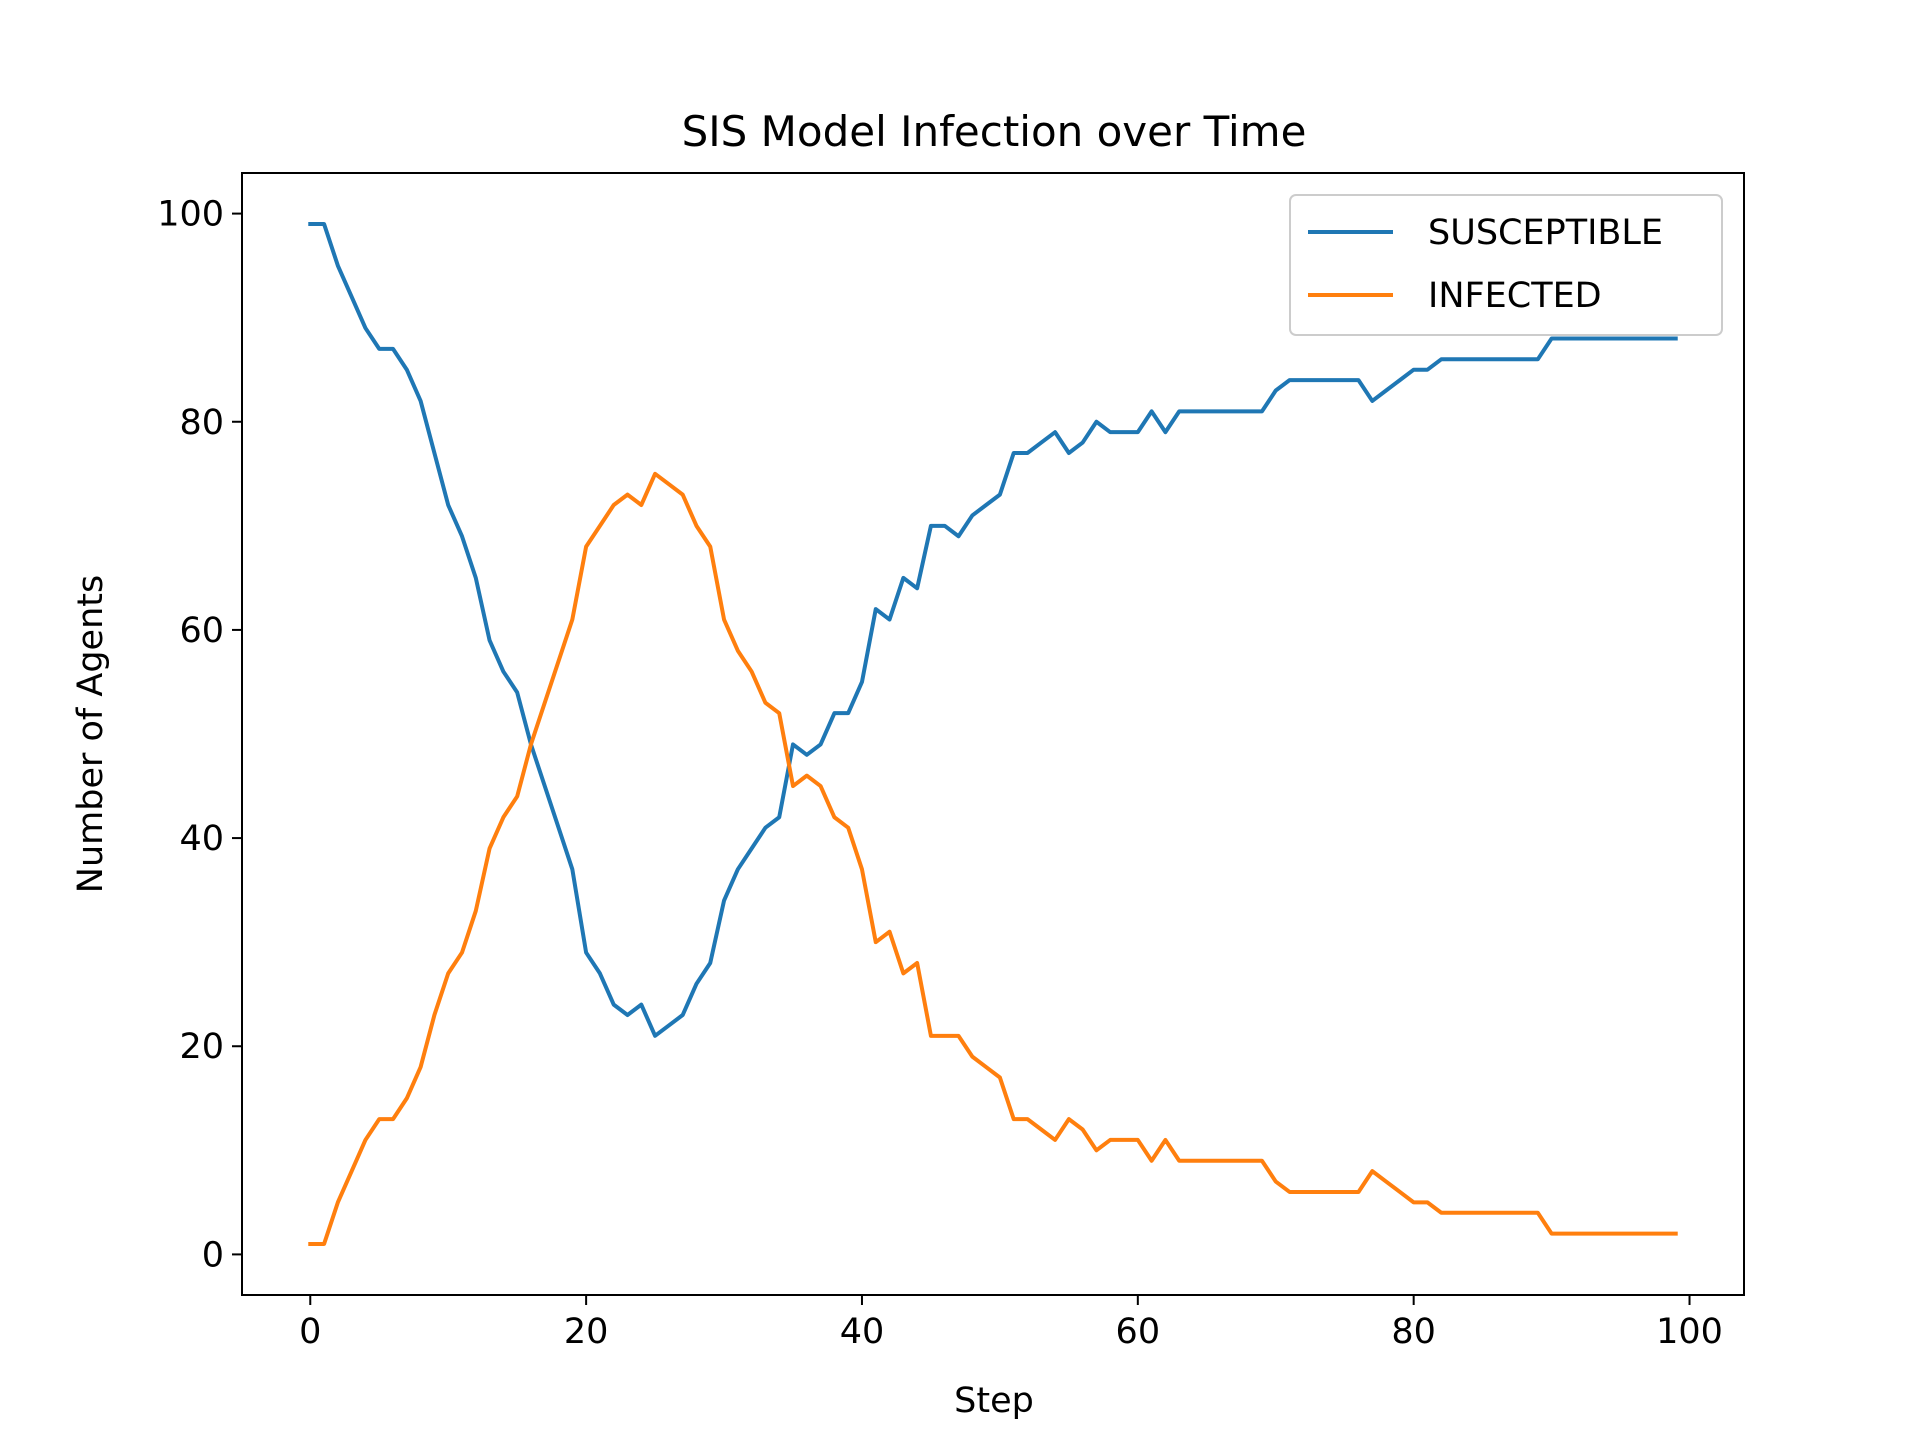 This screenshot has height=1440, width=1920. I want to click on legend-label-infected: INFECTED, so click(1515, 296).